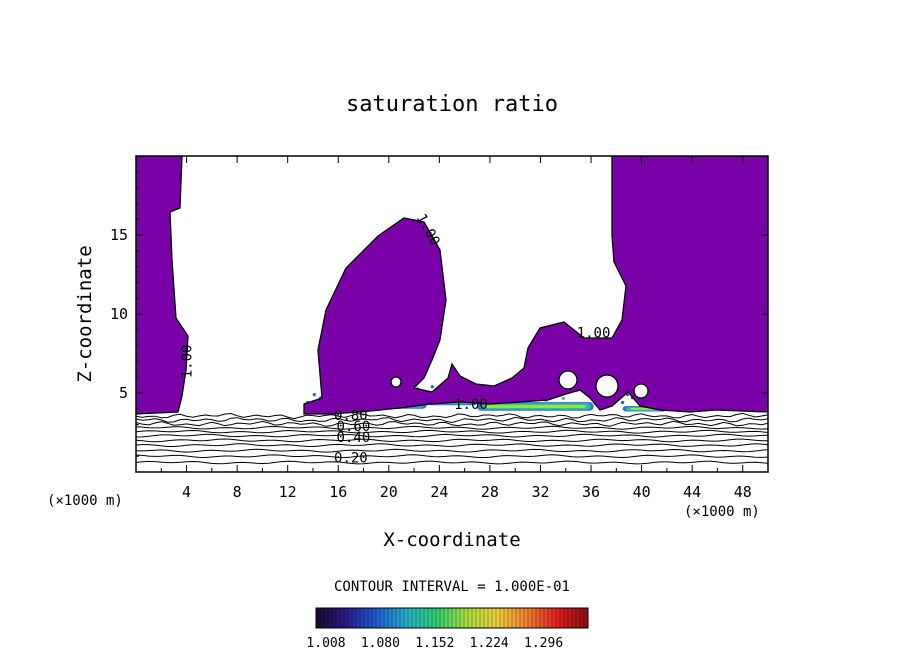  Describe the element at coordinates (380, 643) in the screenshot. I see `colorbar-tick-label-1: 1.080` at that location.